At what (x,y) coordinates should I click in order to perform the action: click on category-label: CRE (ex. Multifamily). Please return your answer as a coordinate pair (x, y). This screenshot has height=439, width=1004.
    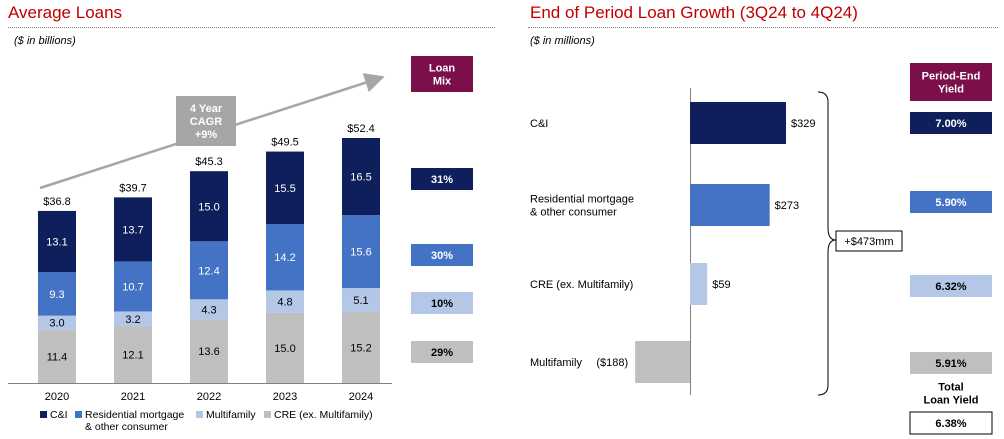
    Looking at the image, I should click on (581, 285).